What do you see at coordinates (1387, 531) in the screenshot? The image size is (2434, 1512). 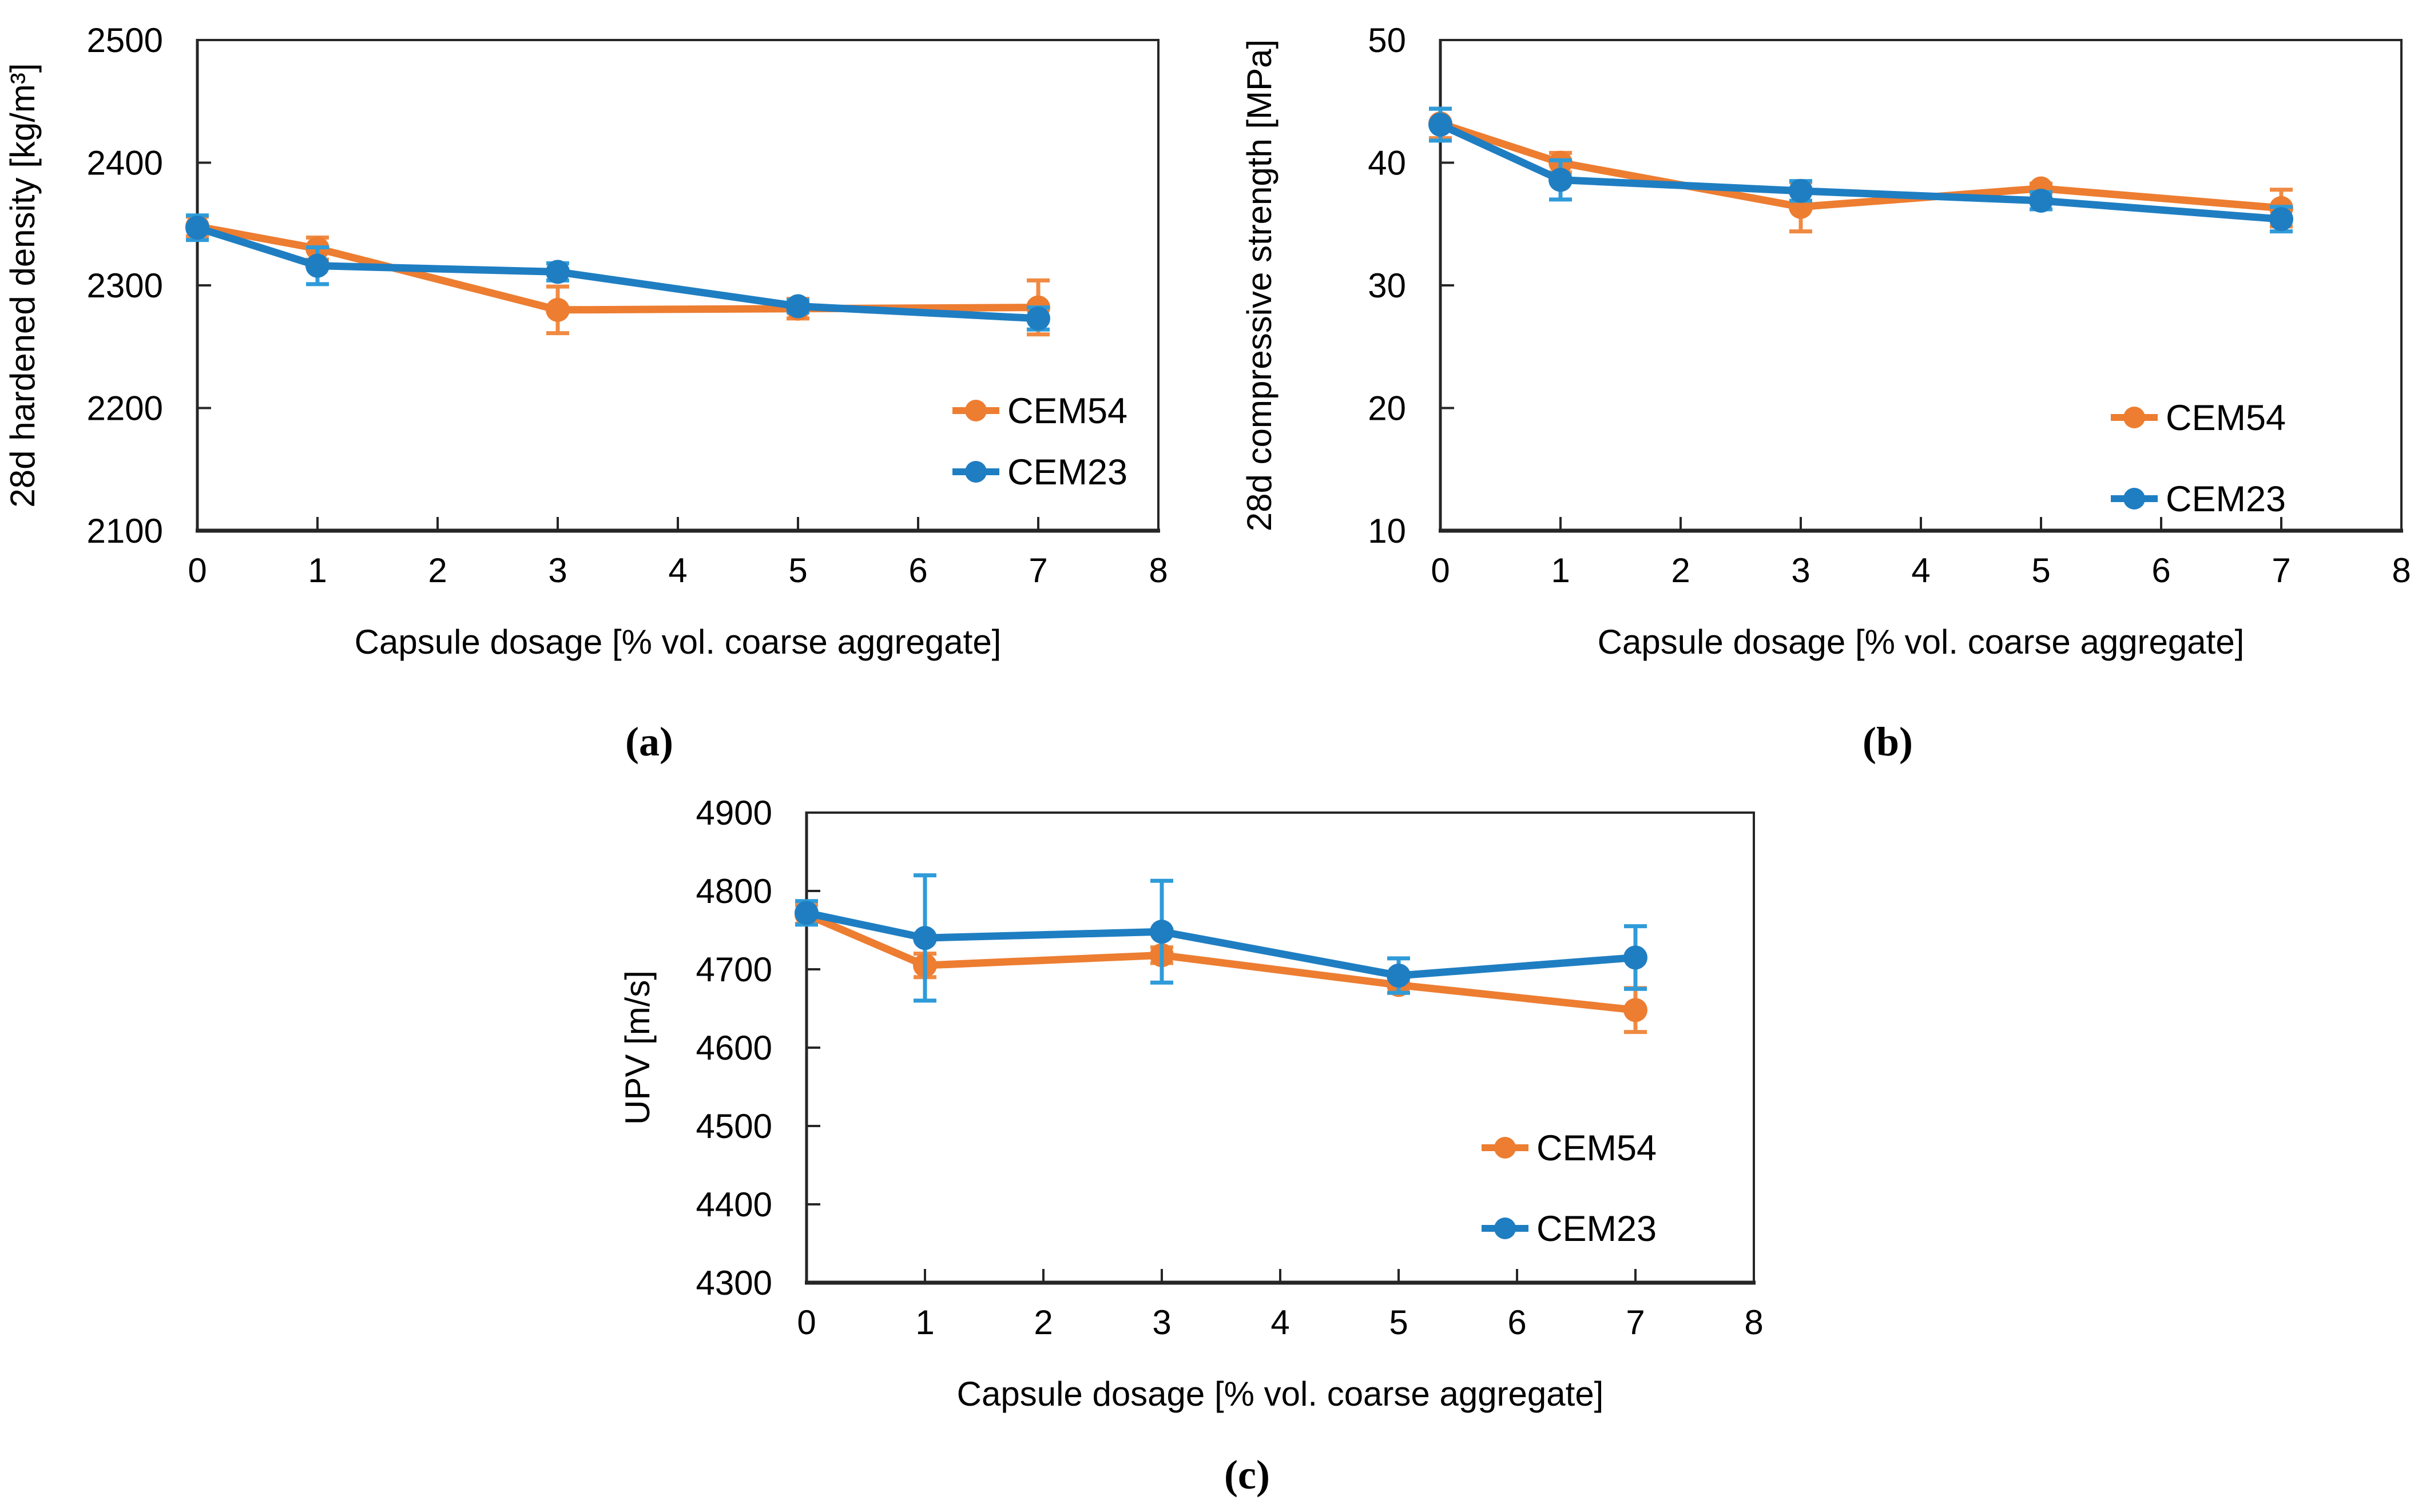 I see `y-tick-label: 10` at bounding box center [1387, 531].